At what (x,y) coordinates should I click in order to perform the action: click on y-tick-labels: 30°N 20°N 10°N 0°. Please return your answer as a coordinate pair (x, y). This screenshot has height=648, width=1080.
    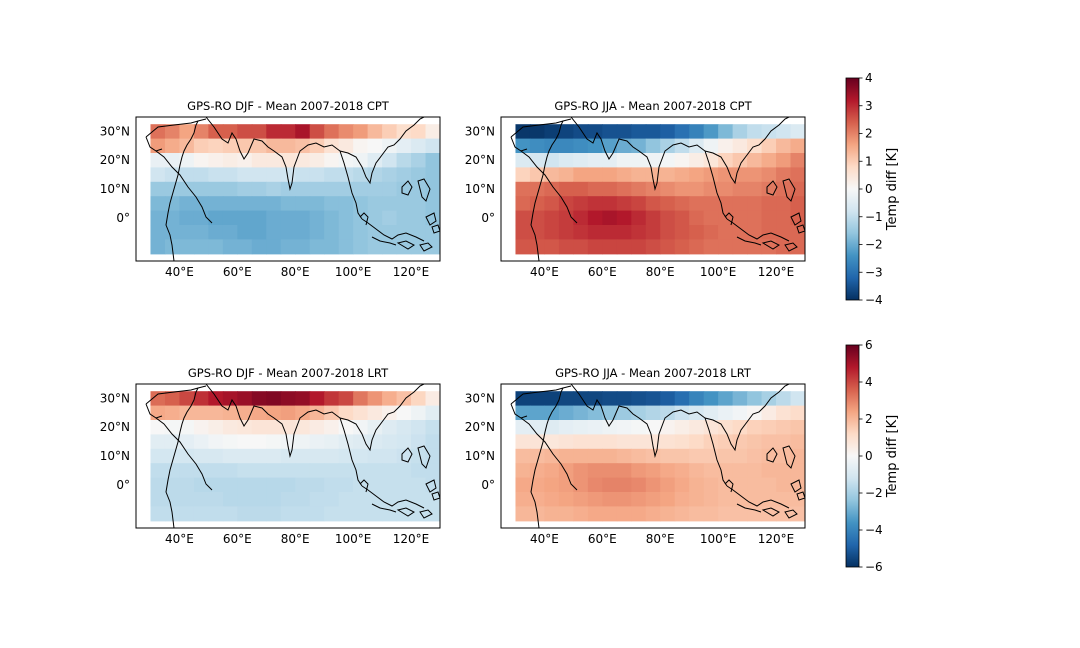
    Looking at the image, I should click on (115, 174).